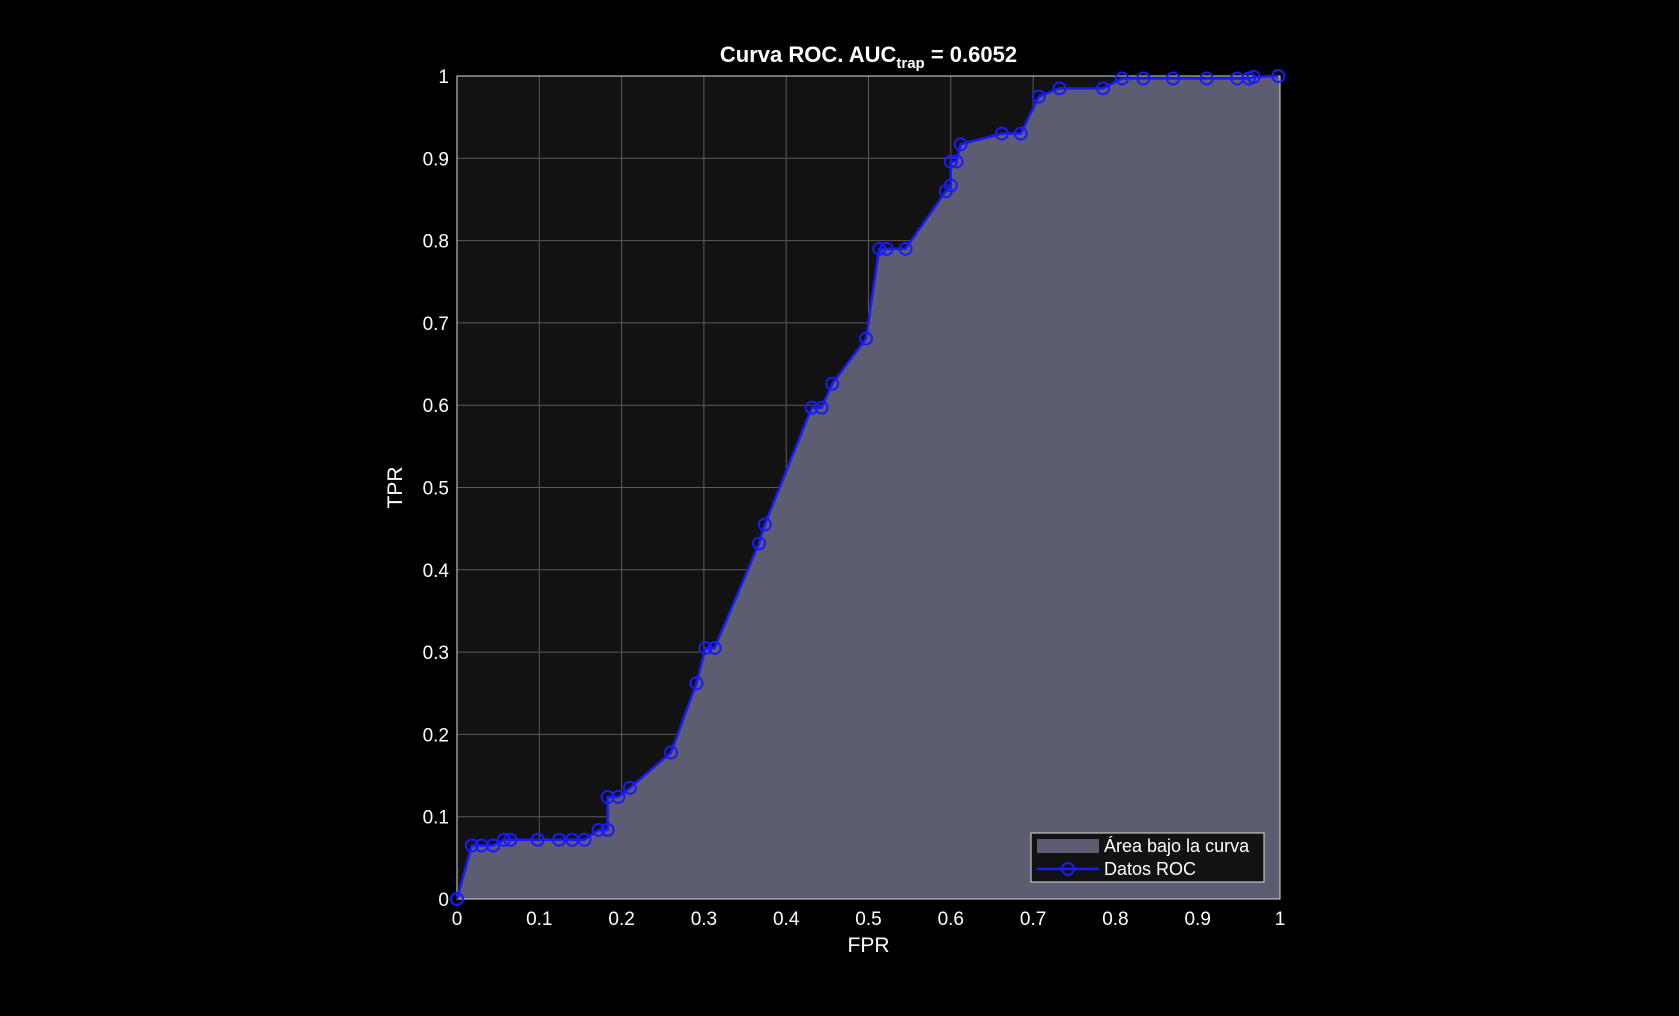 This screenshot has height=1016, width=1679. Describe the element at coordinates (395, 488) in the screenshot. I see `y-axis-label: TPR` at that location.